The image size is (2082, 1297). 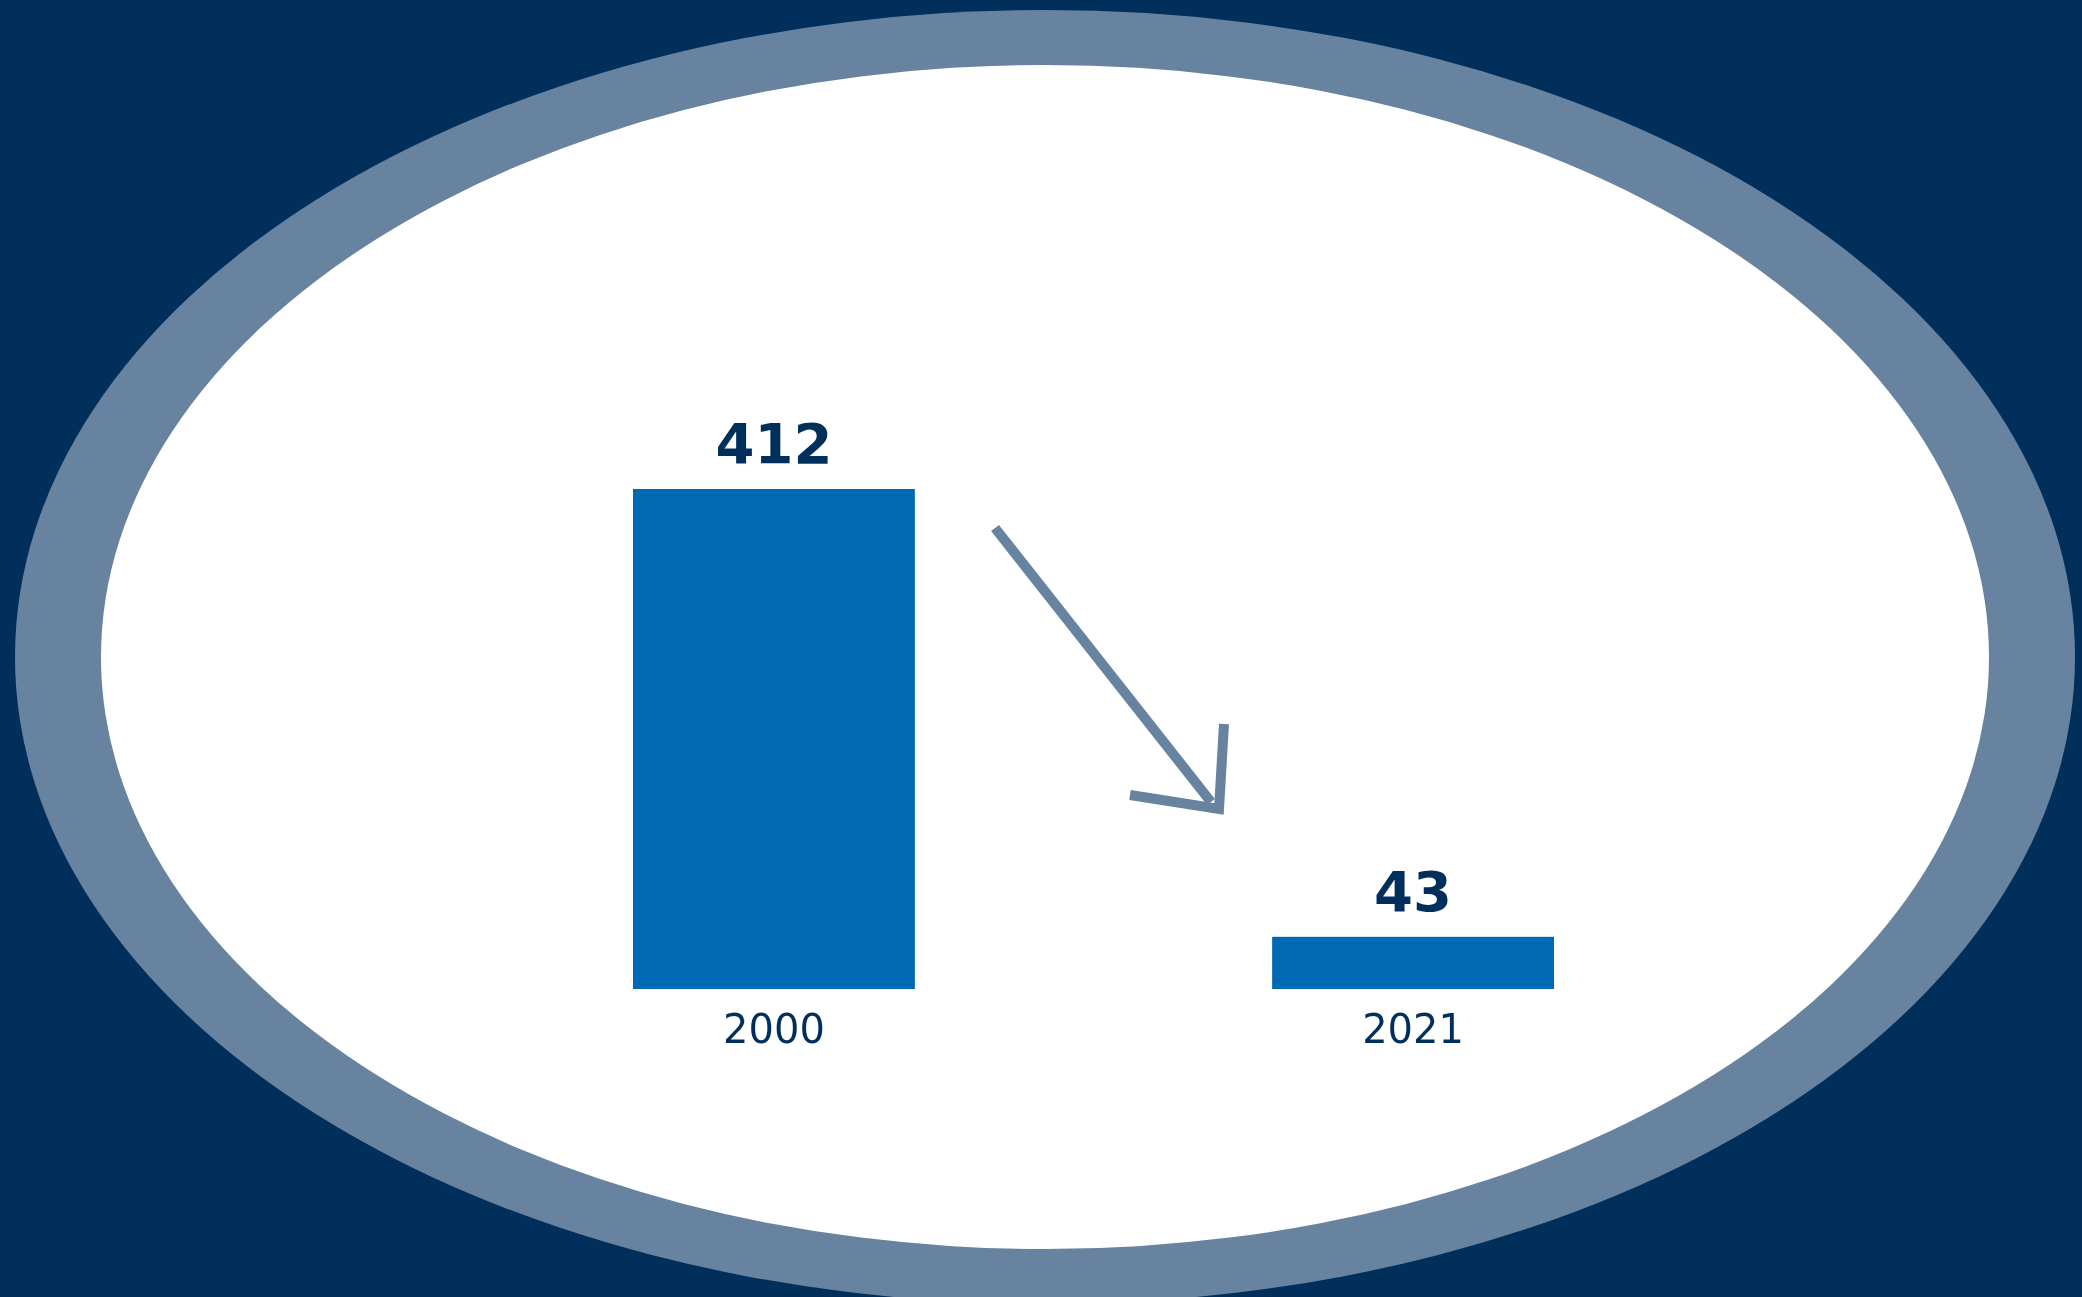 What do you see at coordinates (1413, 1029) in the screenshot?
I see `x-tick-label: 2021` at bounding box center [1413, 1029].